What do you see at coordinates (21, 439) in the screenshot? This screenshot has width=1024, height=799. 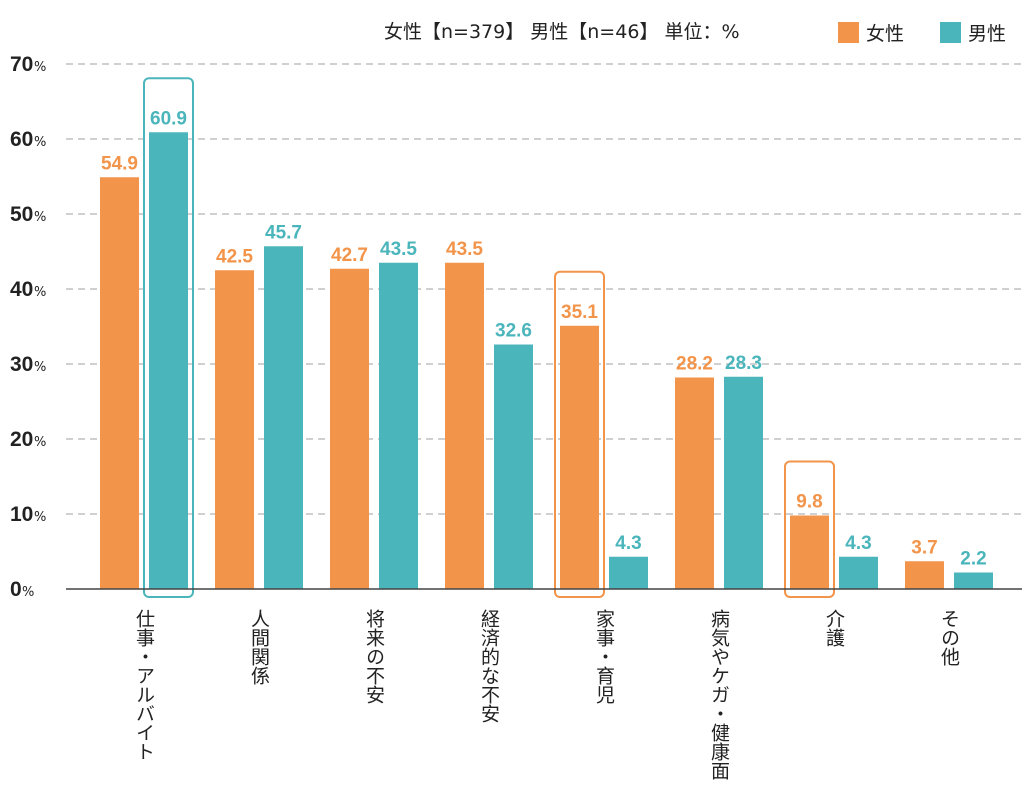 I see `y-tick-label: 20` at bounding box center [21, 439].